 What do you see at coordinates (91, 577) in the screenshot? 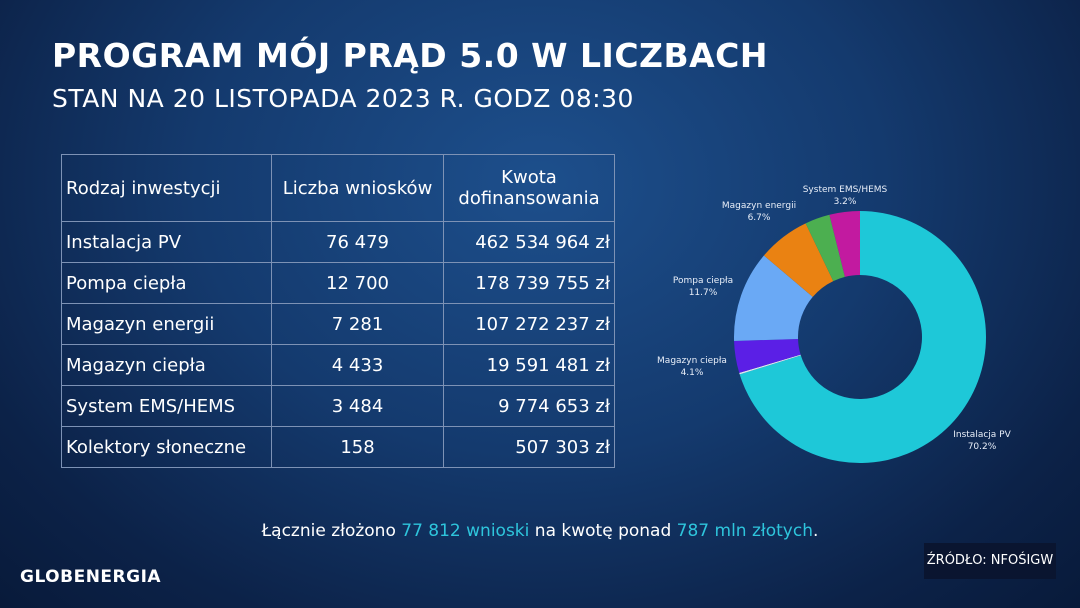
I see `globenergia-logo: GLOBENERGIA` at bounding box center [91, 577].